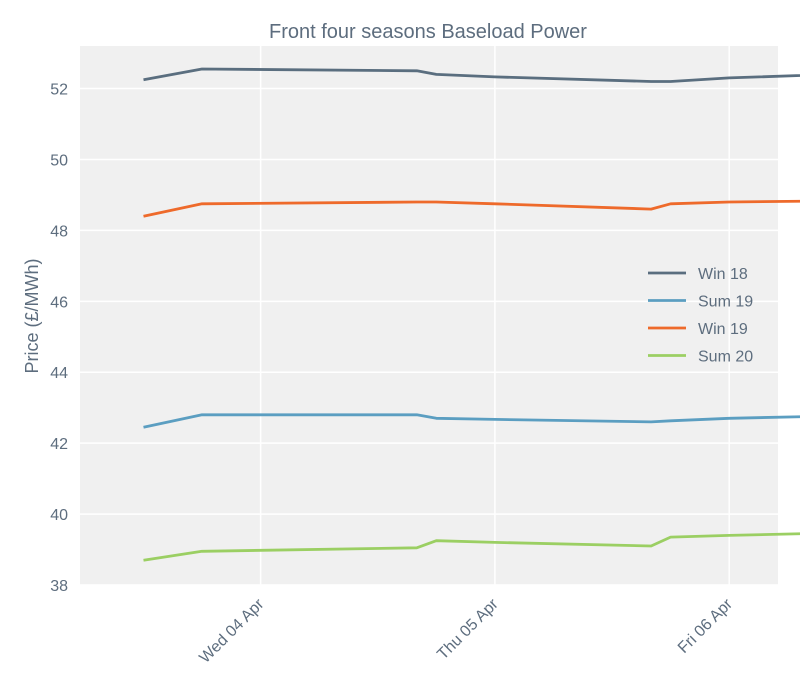  Describe the element at coordinates (725, 302) in the screenshot. I see `legend-label: Sum 19` at that location.